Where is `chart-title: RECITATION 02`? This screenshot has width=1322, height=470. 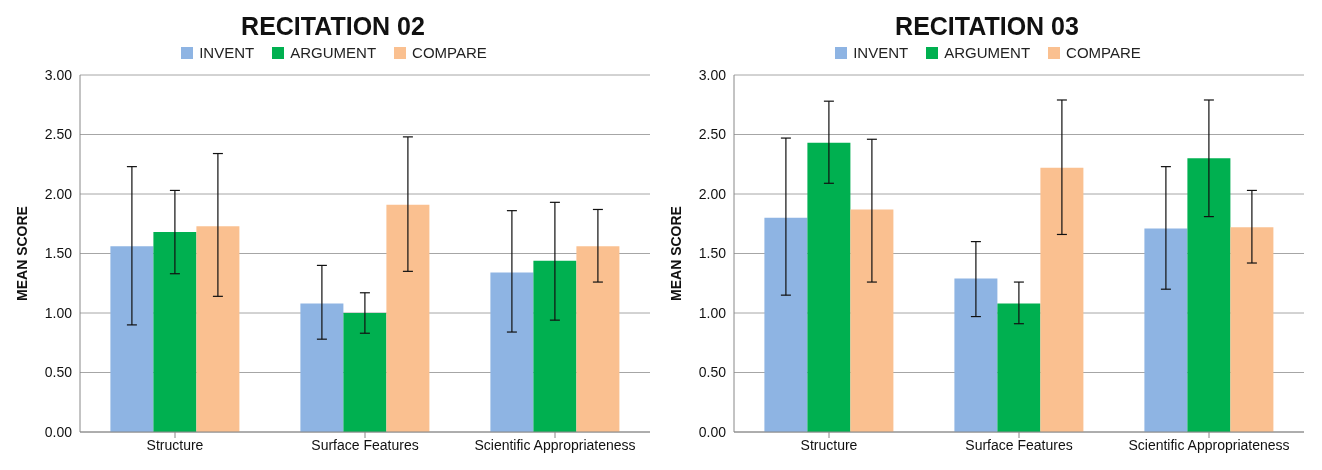 chart-title: RECITATION 02 is located at coordinates (333, 26).